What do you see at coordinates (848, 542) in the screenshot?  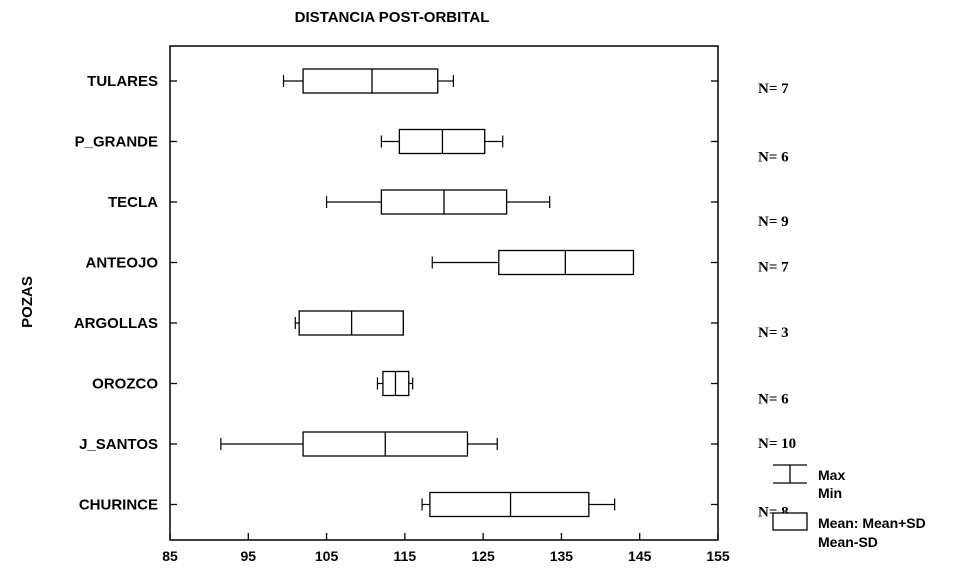 I see `legend-mean-sd-label: Mean-SD` at bounding box center [848, 542].